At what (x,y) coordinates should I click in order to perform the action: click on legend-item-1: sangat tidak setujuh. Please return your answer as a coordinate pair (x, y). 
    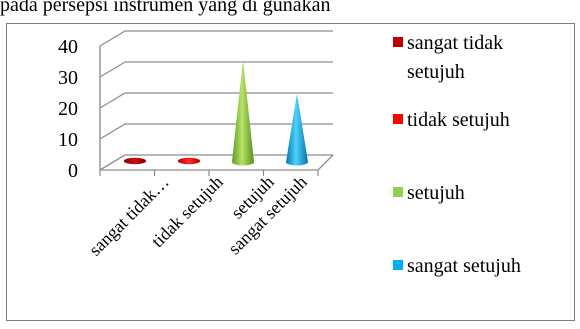
    Looking at the image, I should click on (448, 57).